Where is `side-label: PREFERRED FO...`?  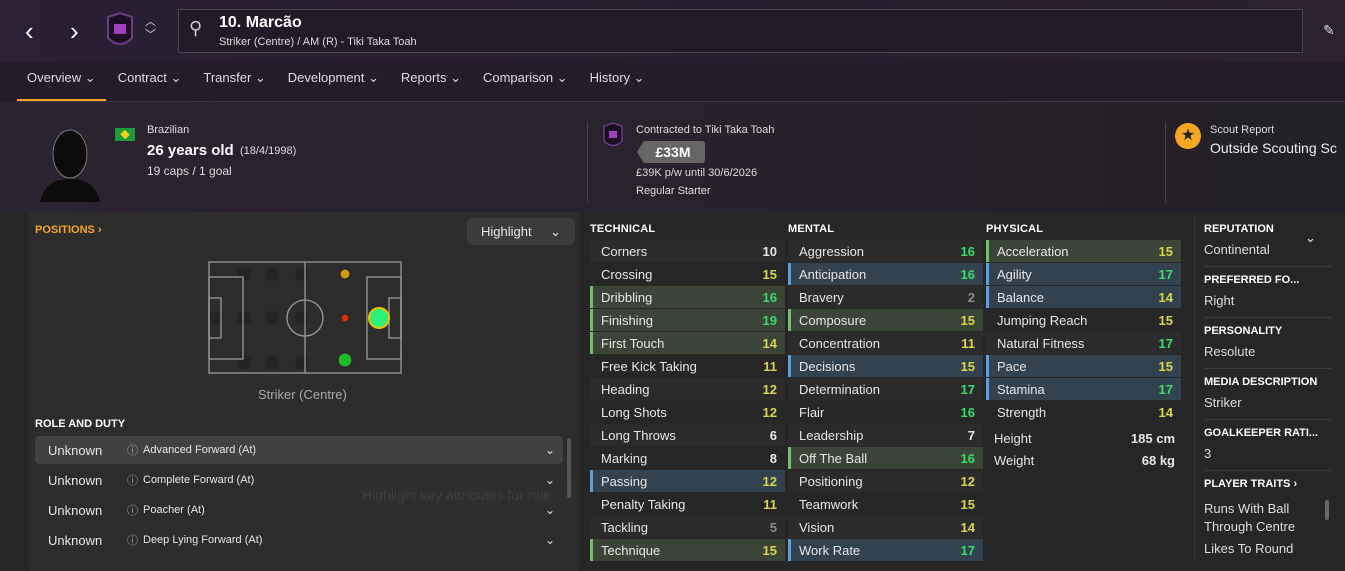 side-label: PREFERRED FO... is located at coordinates (1252, 280).